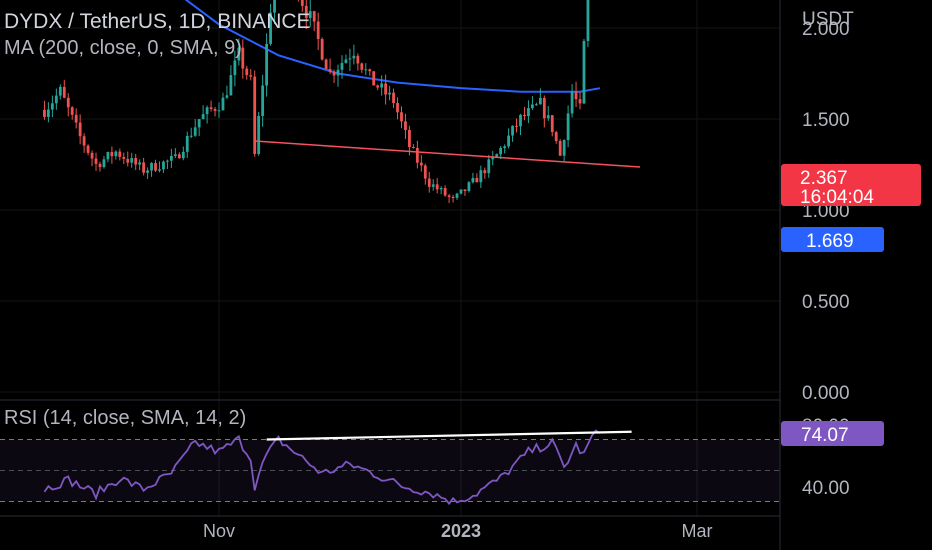  I want to click on price-axis-tick: 1.500, so click(826, 120).